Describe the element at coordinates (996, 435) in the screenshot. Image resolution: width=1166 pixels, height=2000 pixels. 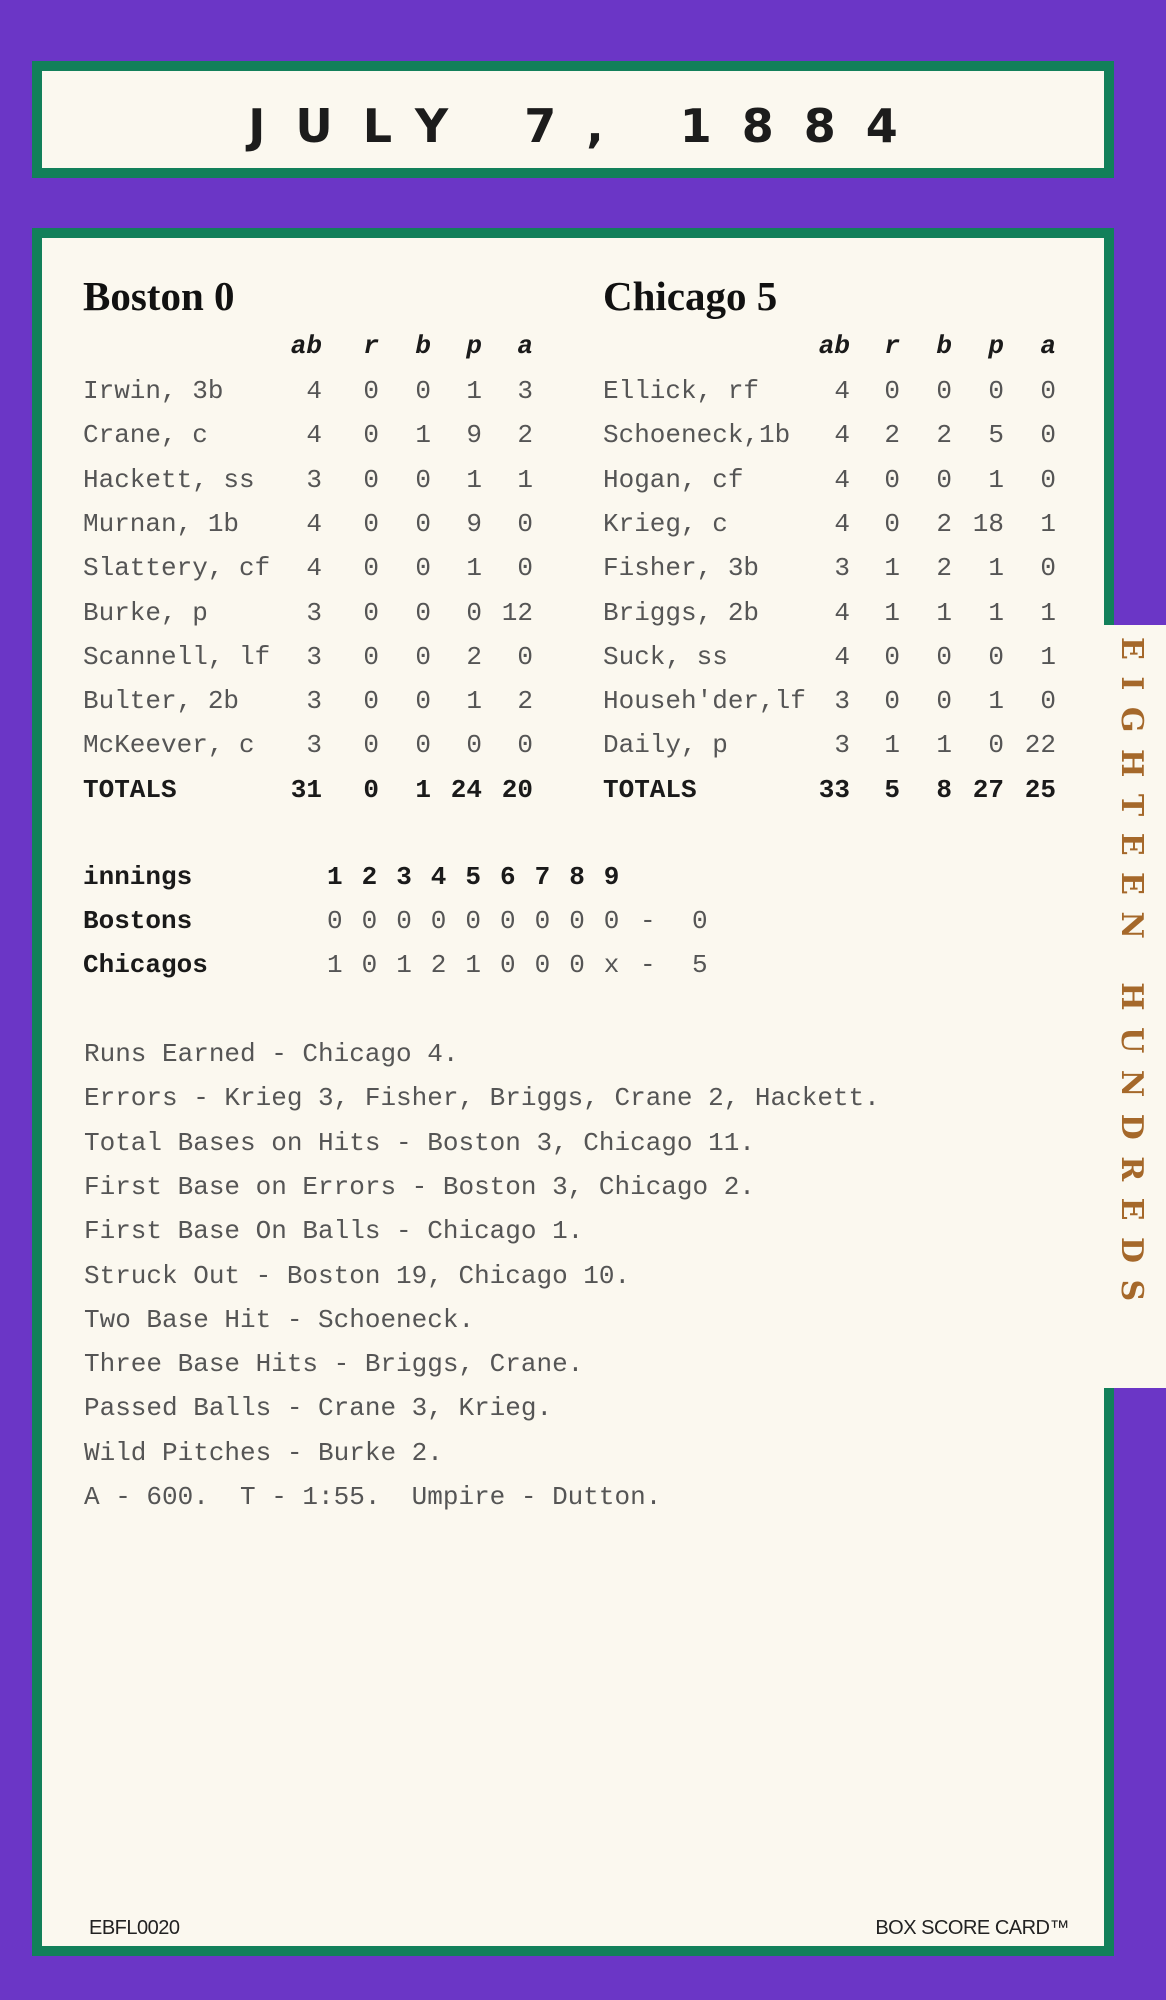
I see `stat-p: 5` at that location.